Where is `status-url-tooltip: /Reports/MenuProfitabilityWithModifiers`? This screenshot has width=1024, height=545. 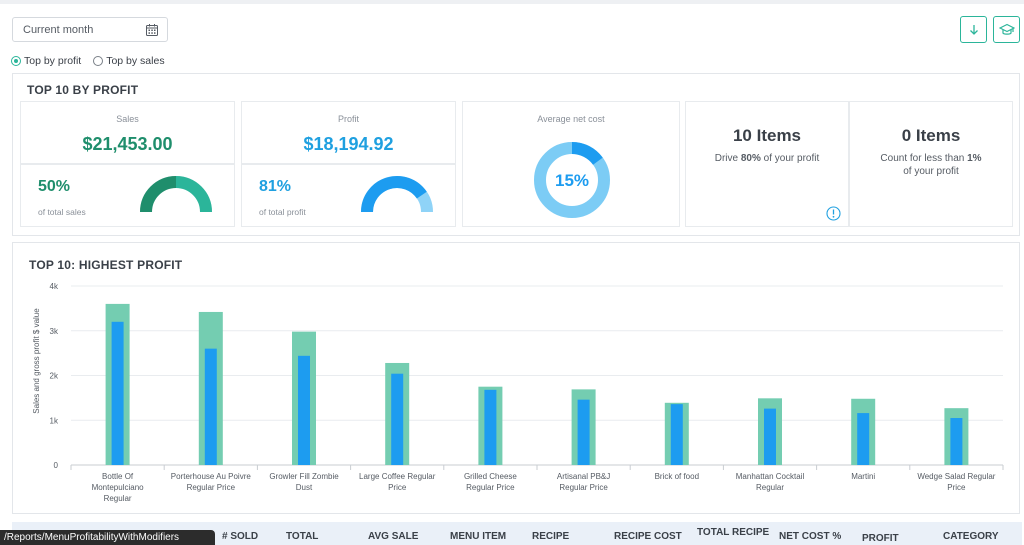 status-url-tooltip: /Reports/MenuProfitabilityWithModifiers is located at coordinates (107, 537).